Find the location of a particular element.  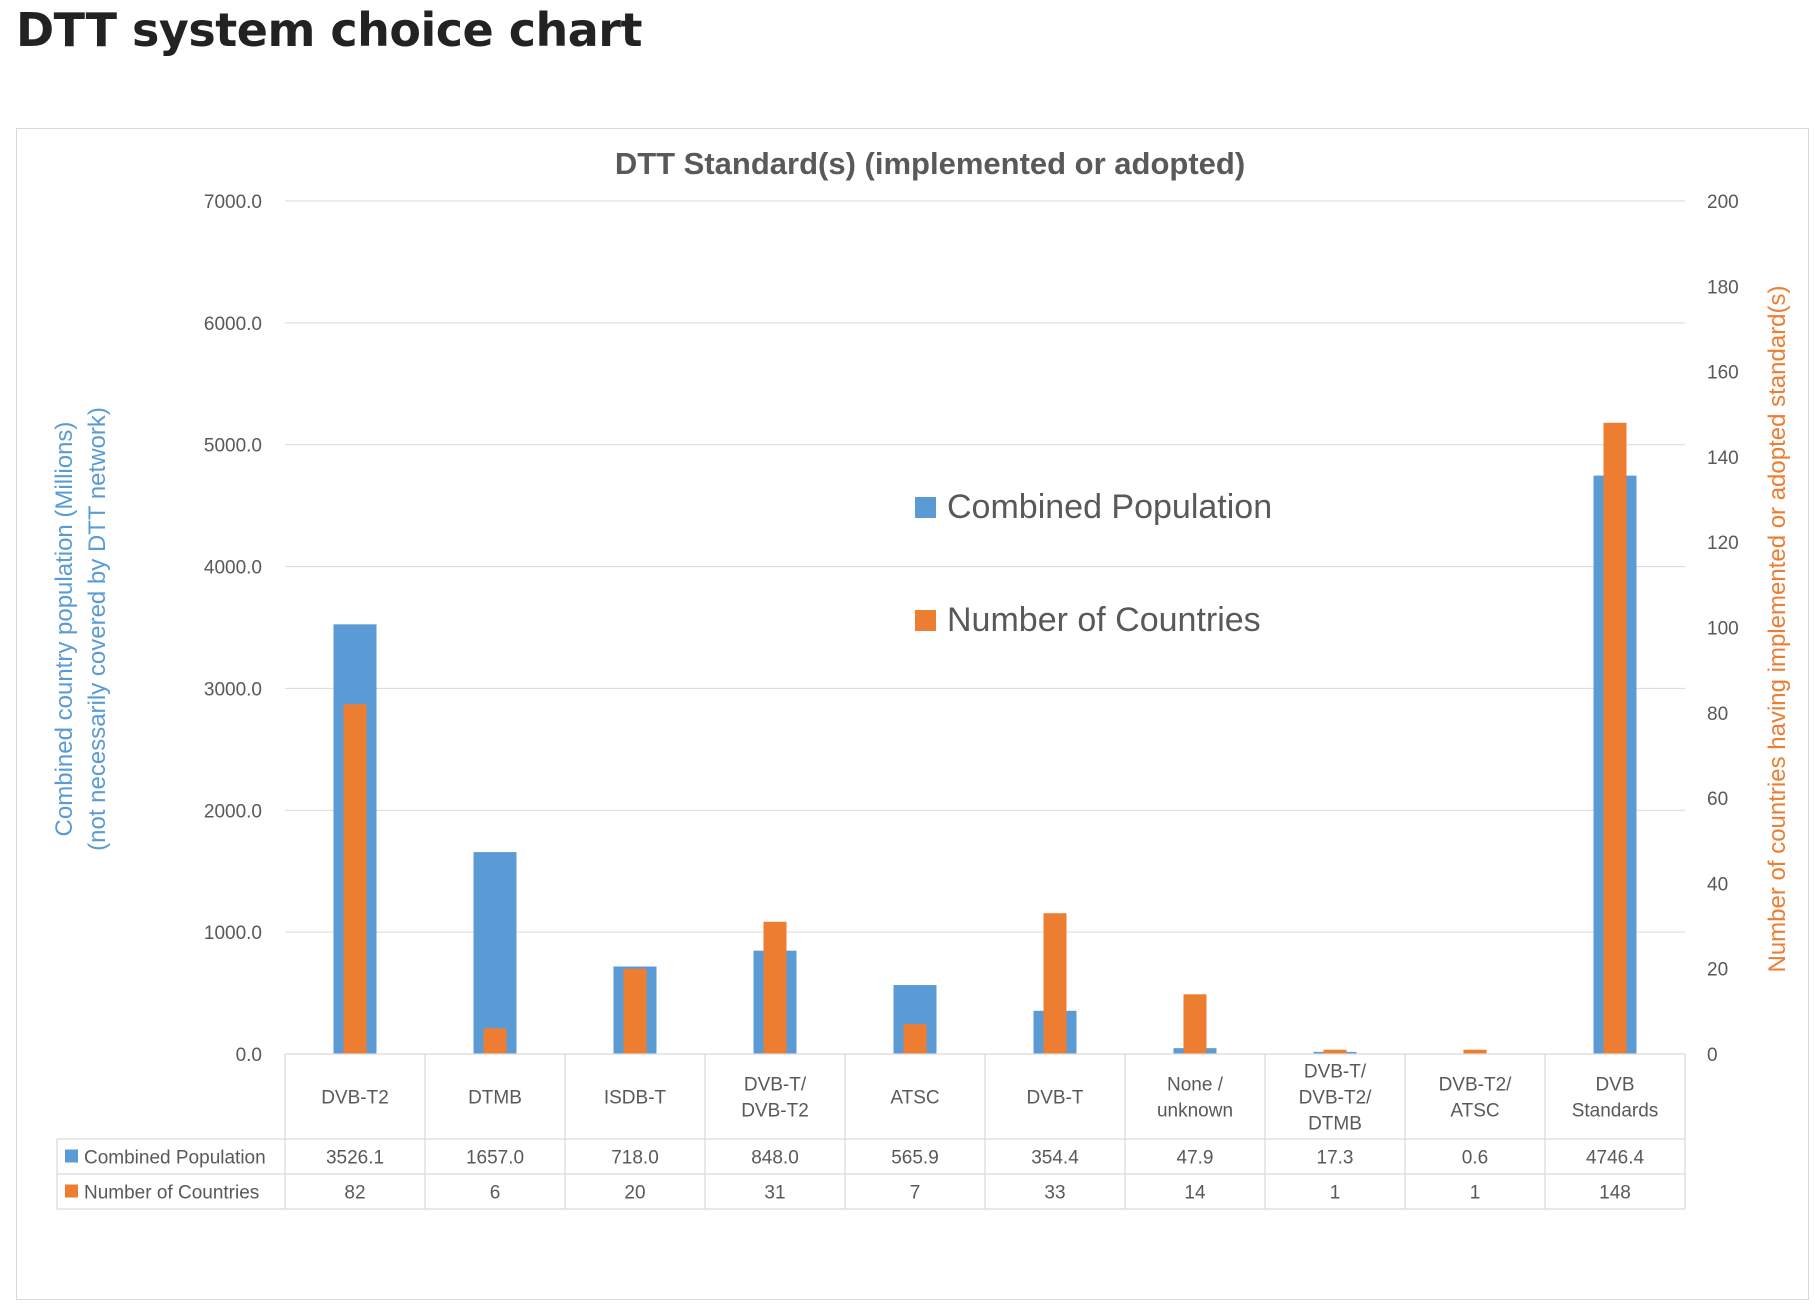

right-tick-label: 100 is located at coordinates (1723, 629).